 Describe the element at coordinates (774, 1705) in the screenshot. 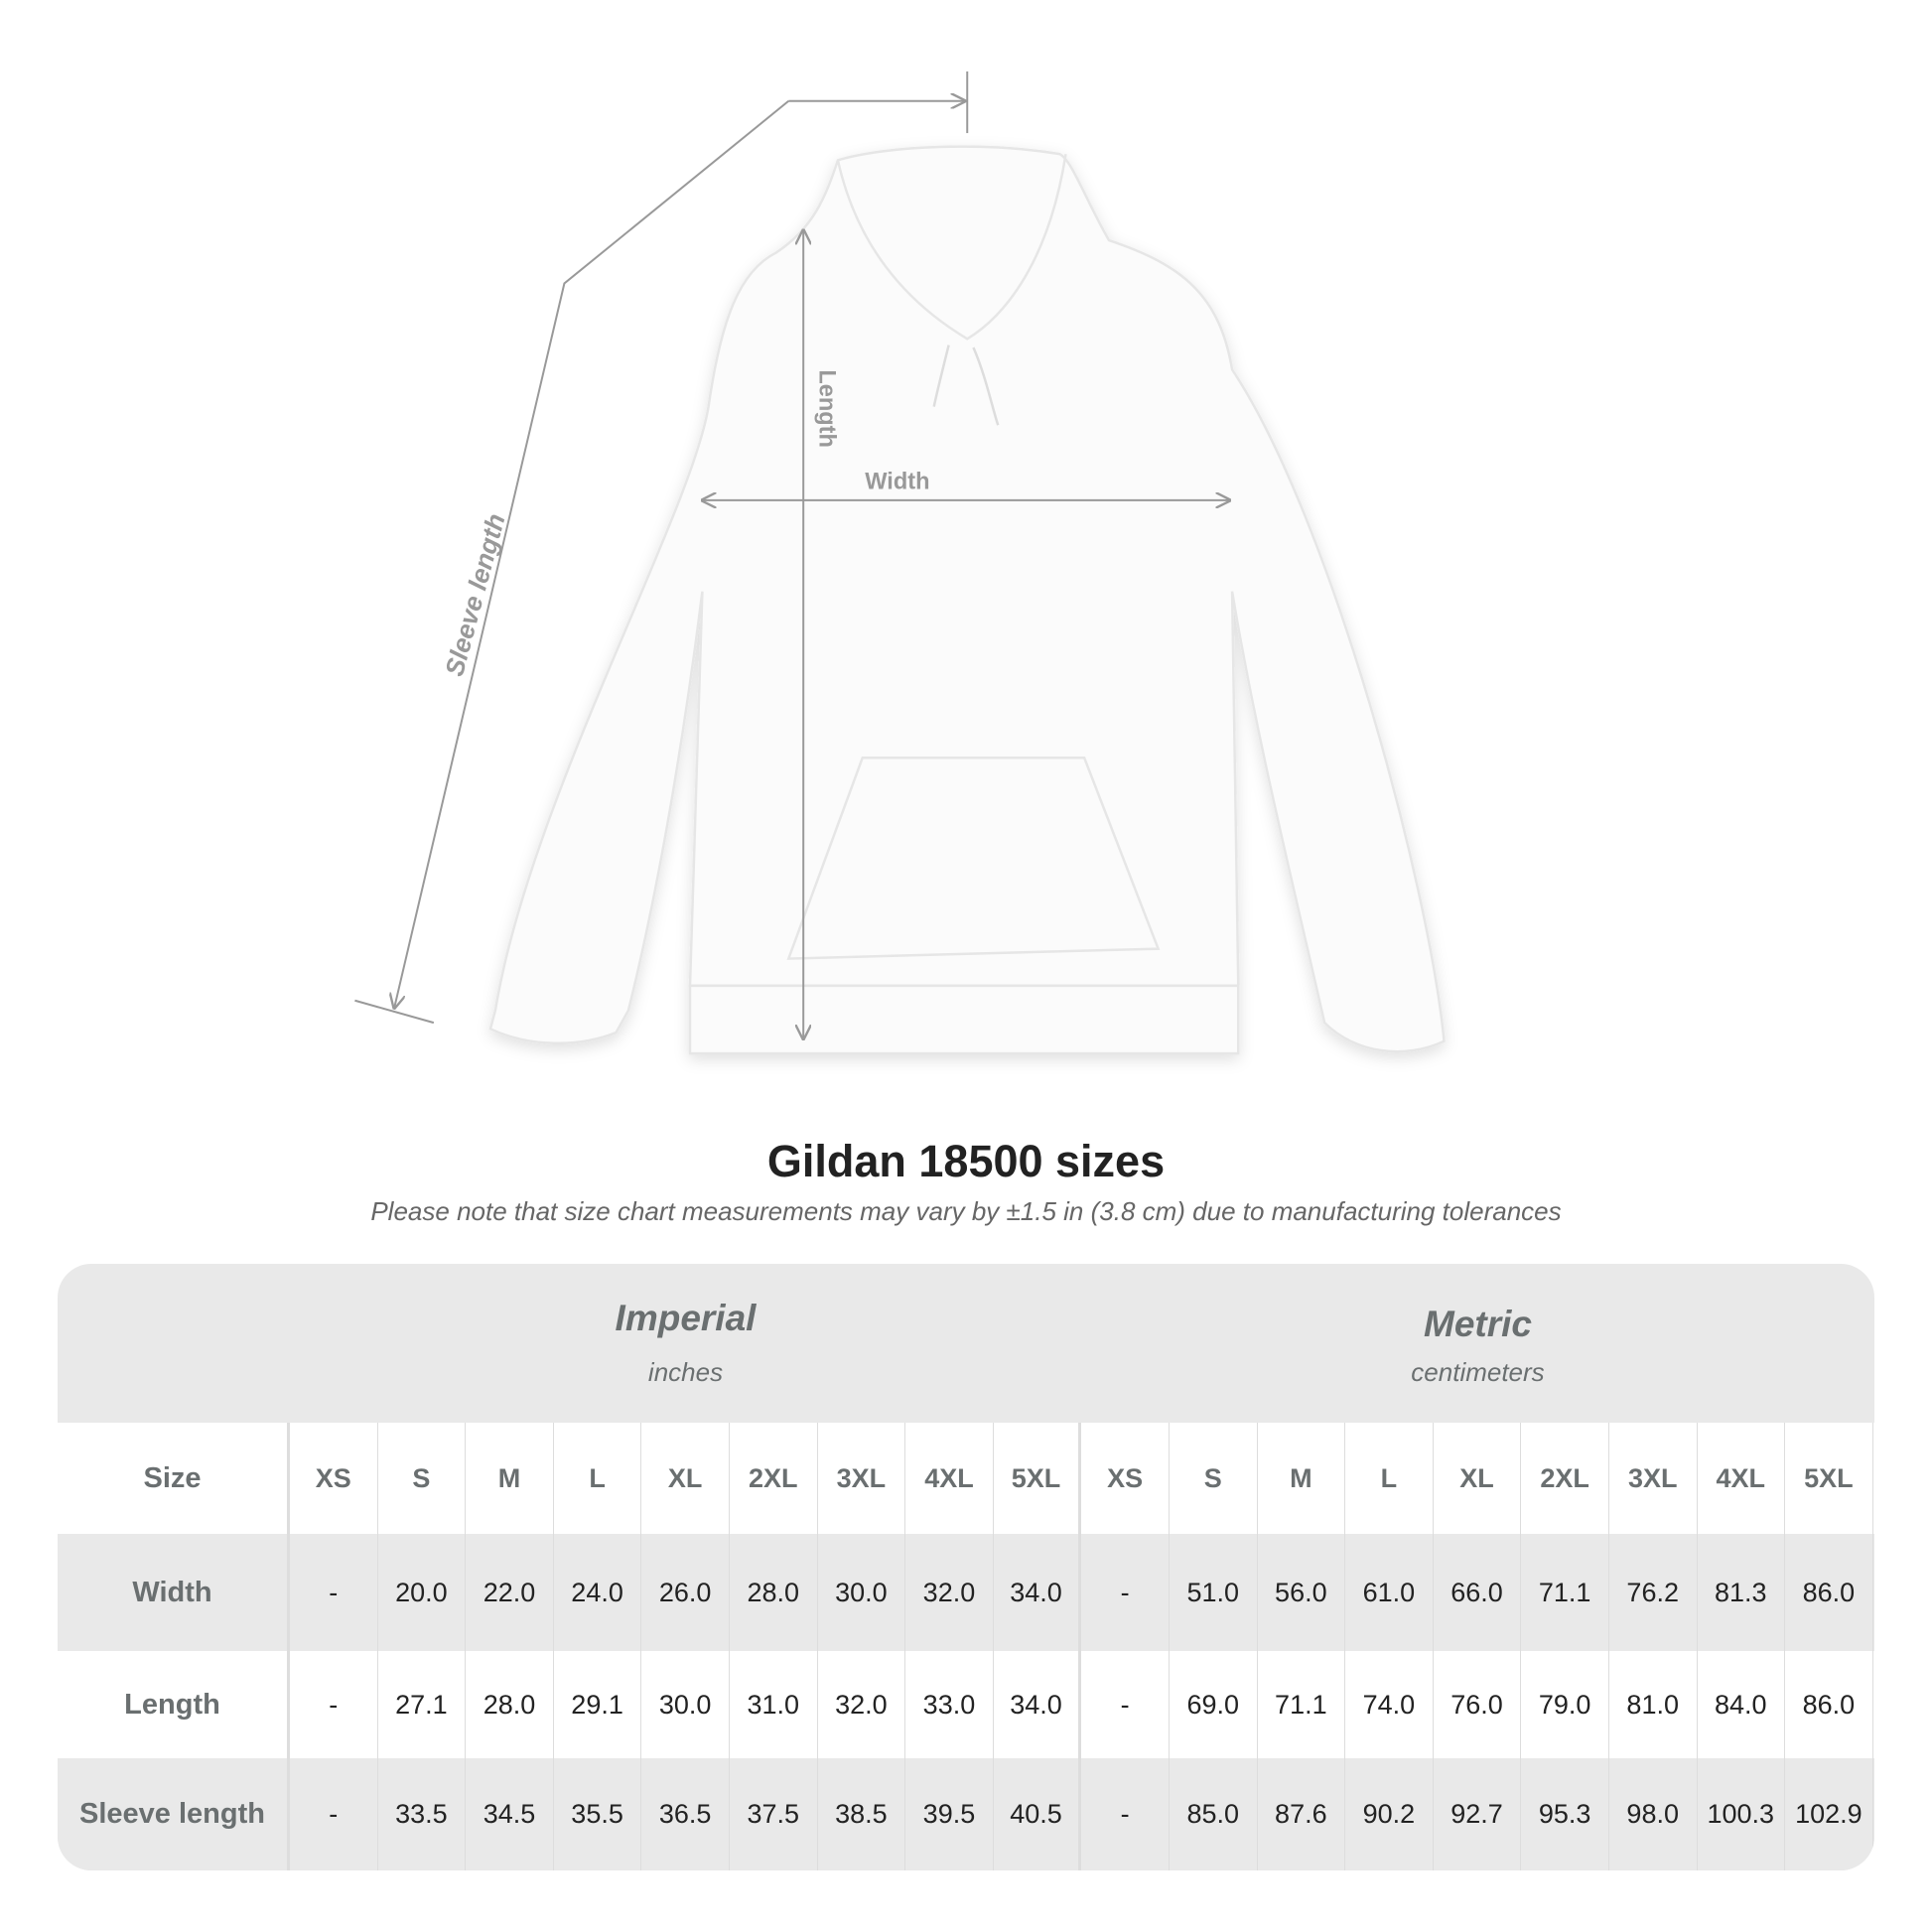

I see `imperial-cell: 31.0` at that location.